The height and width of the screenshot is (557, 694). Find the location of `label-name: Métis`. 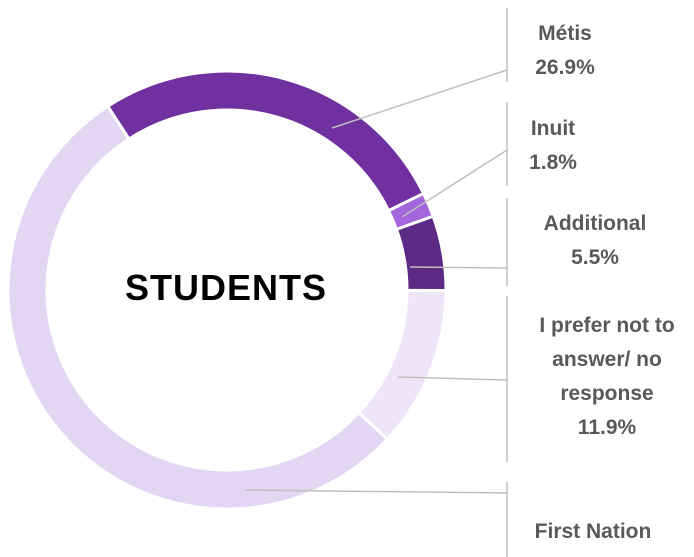

label-name: Métis is located at coordinates (565, 33).